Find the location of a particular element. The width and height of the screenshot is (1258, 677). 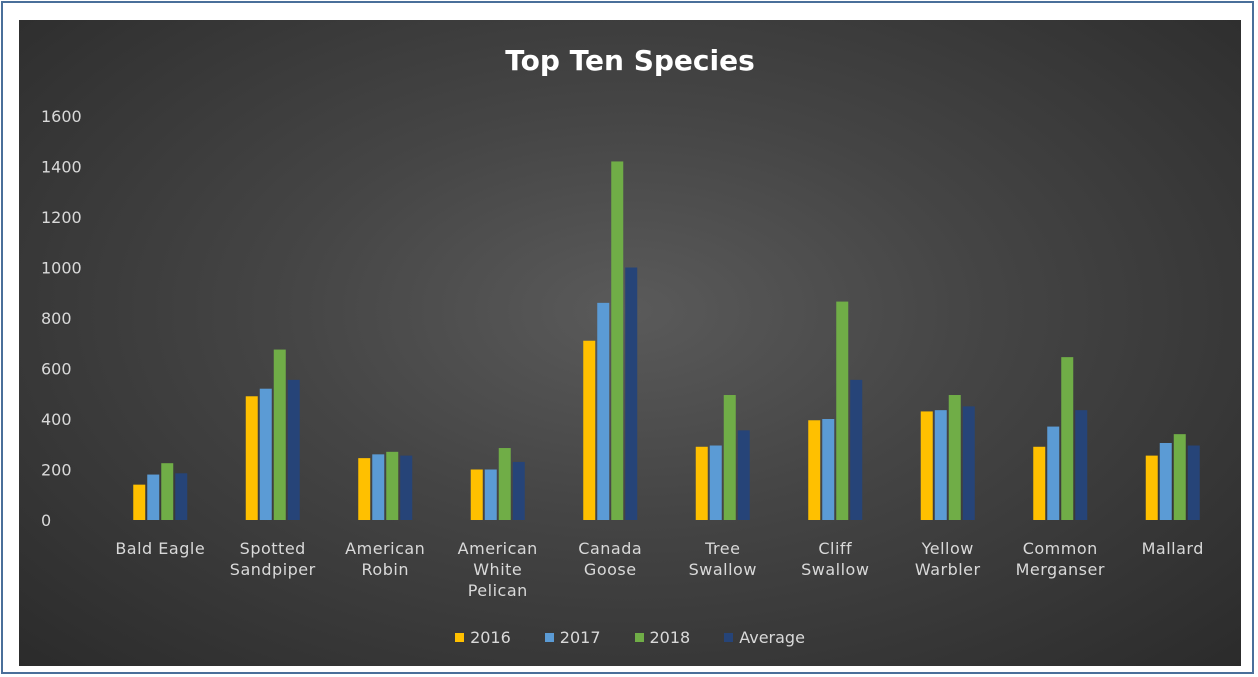

x-category-label: American White Pelican is located at coordinates (498, 569).